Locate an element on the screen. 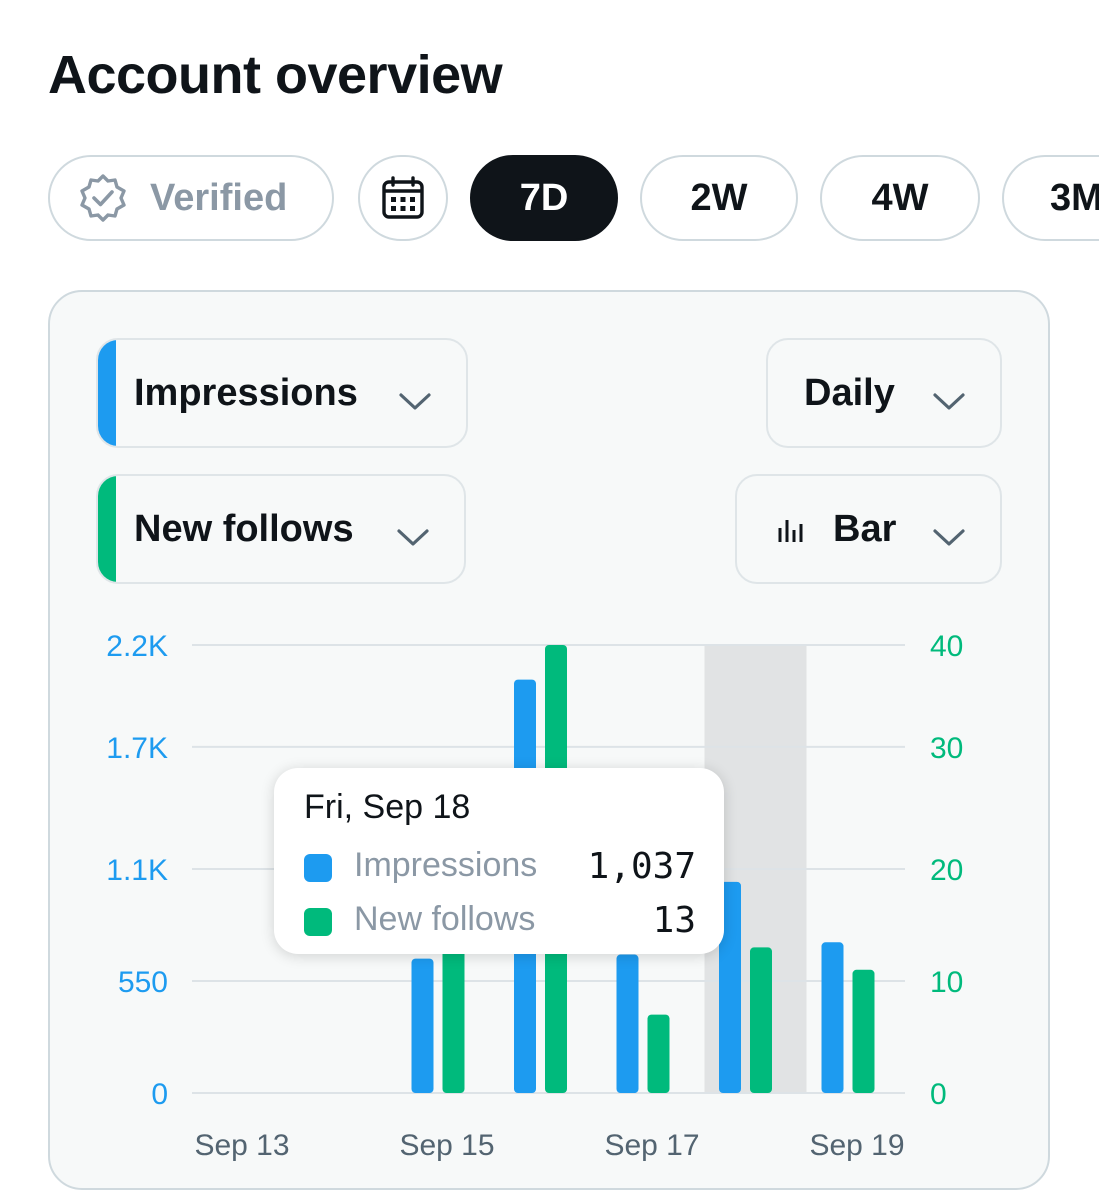 The image size is (1099, 1200). tooltip-date: Fri, Sep 18 is located at coordinates (387, 807).